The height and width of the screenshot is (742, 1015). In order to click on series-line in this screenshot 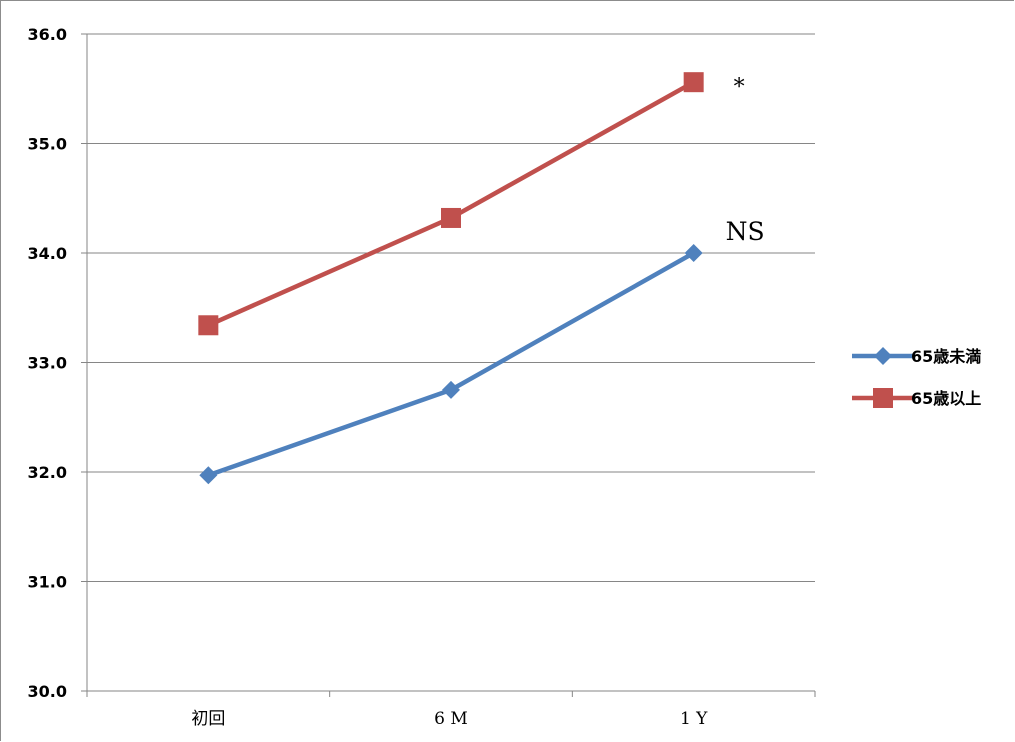, I will do `click(451, 364)`.